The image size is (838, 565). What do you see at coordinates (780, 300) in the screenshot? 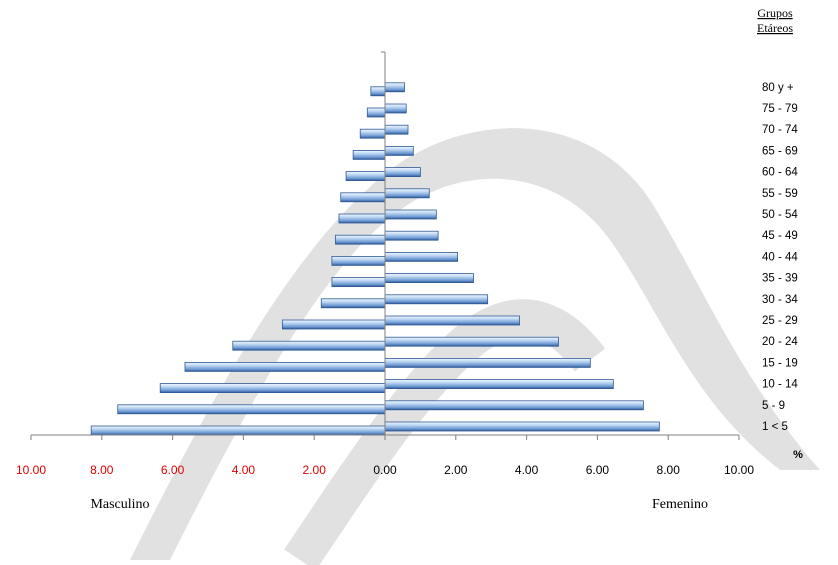
I see `age-group-label: 30 - 34` at bounding box center [780, 300].